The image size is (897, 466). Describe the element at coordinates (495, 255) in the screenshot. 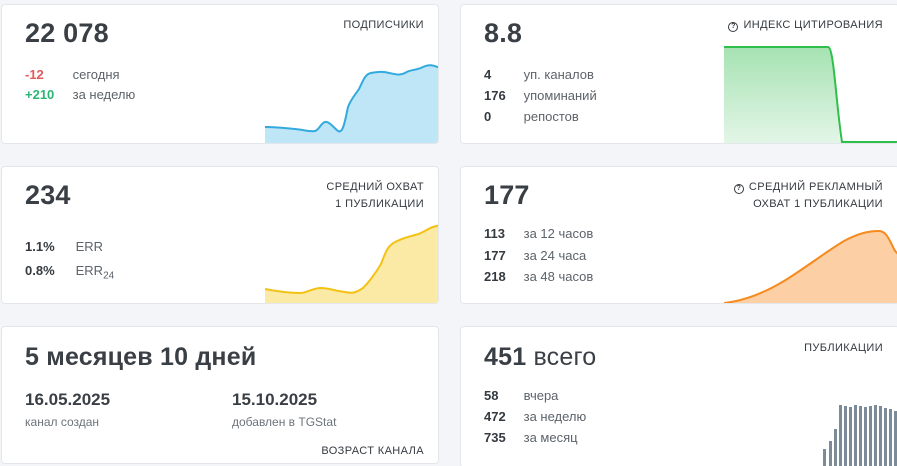

I see `ad-reach-24h-value: 177` at that location.